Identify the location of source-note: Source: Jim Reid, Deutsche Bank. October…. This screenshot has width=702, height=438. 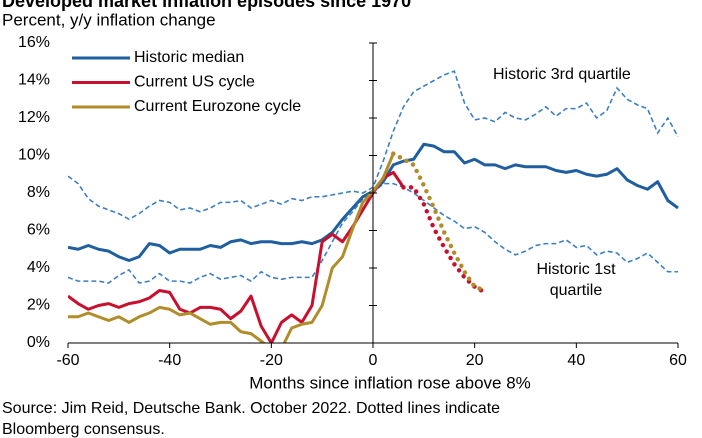
(251, 419).